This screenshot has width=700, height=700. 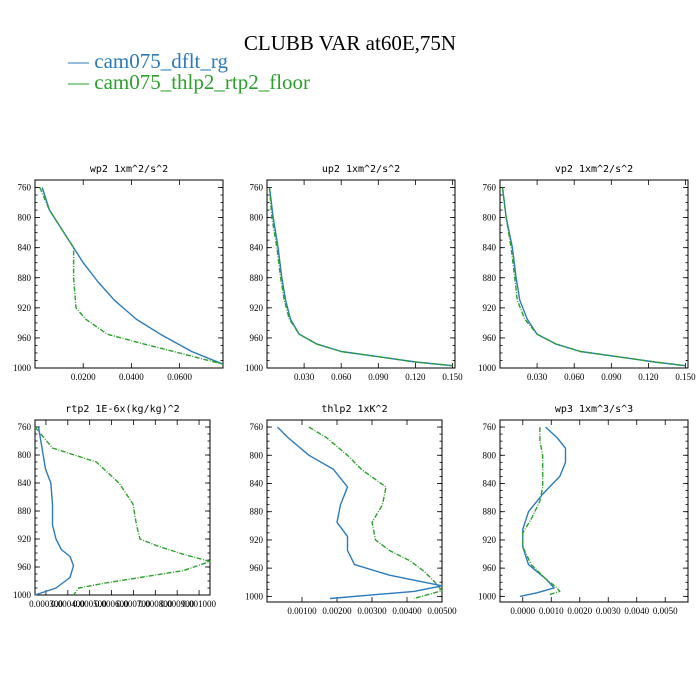 What do you see at coordinates (131, 377) in the screenshot?
I see `x-tick-label: 0.0400` at bounding box center [131, 377].